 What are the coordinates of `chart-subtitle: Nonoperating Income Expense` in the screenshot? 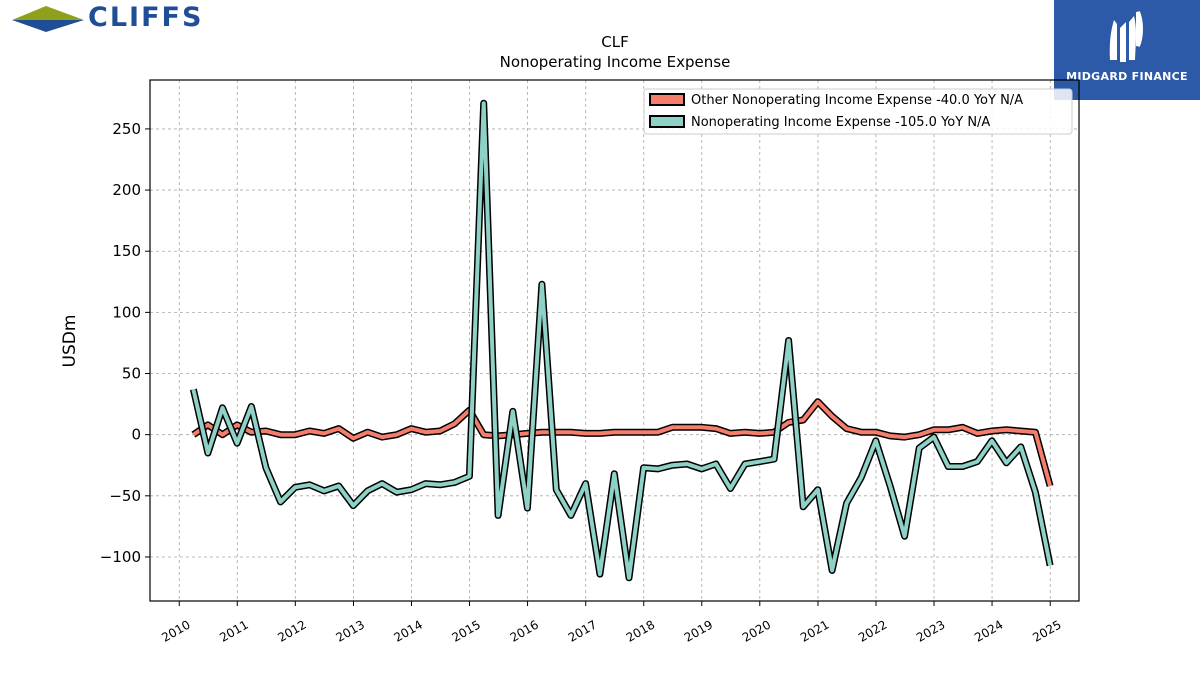 It's located at (615, 62).